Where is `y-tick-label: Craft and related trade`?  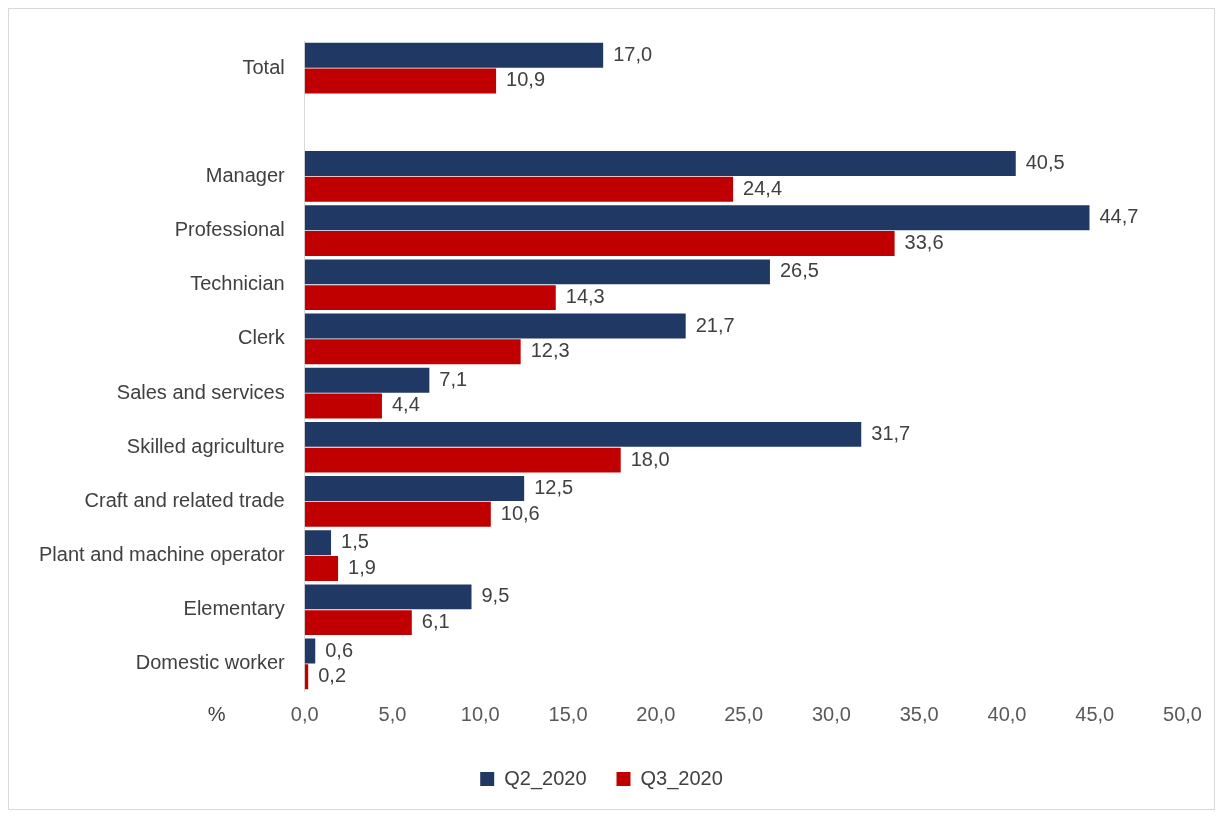
y-tick-label: Craft and related trade is located at coordinates (184, 499).